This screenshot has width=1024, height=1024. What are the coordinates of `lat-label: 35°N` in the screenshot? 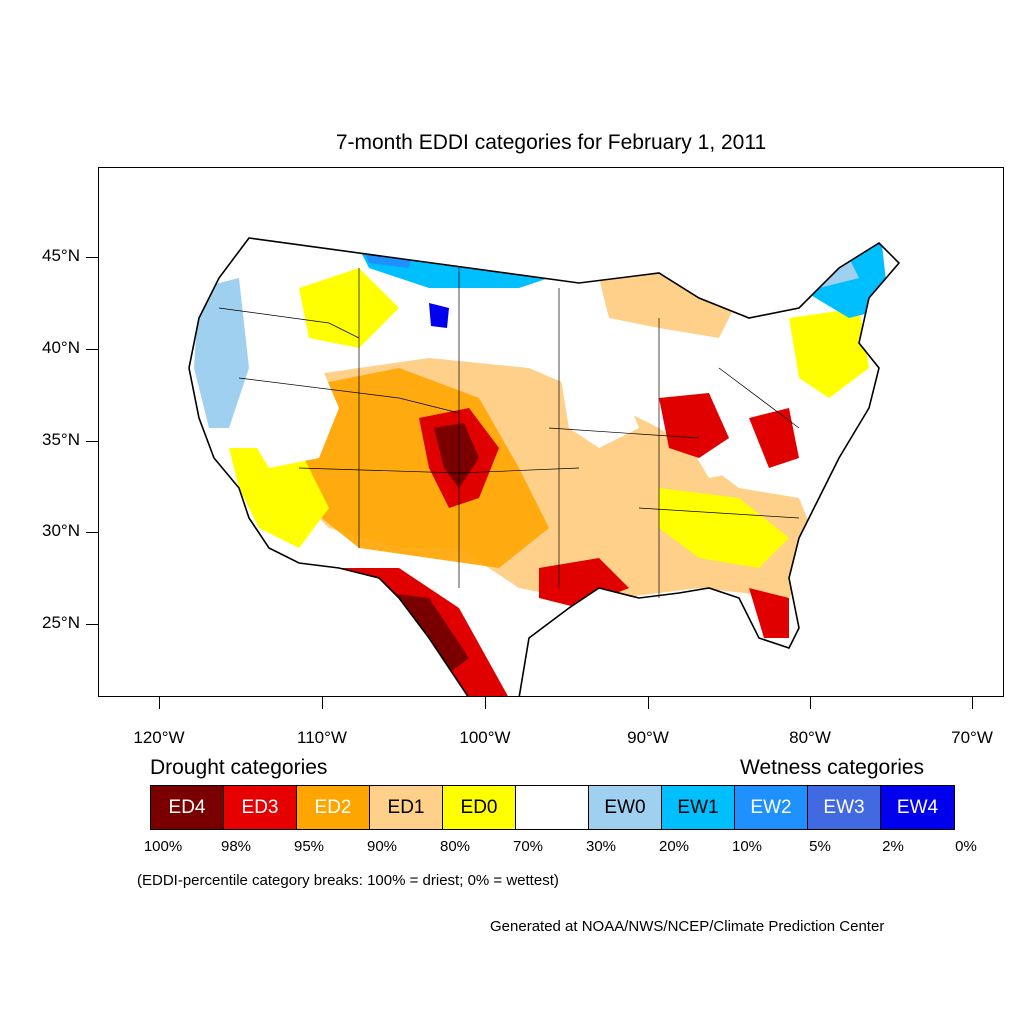 It's located at (61, 439).